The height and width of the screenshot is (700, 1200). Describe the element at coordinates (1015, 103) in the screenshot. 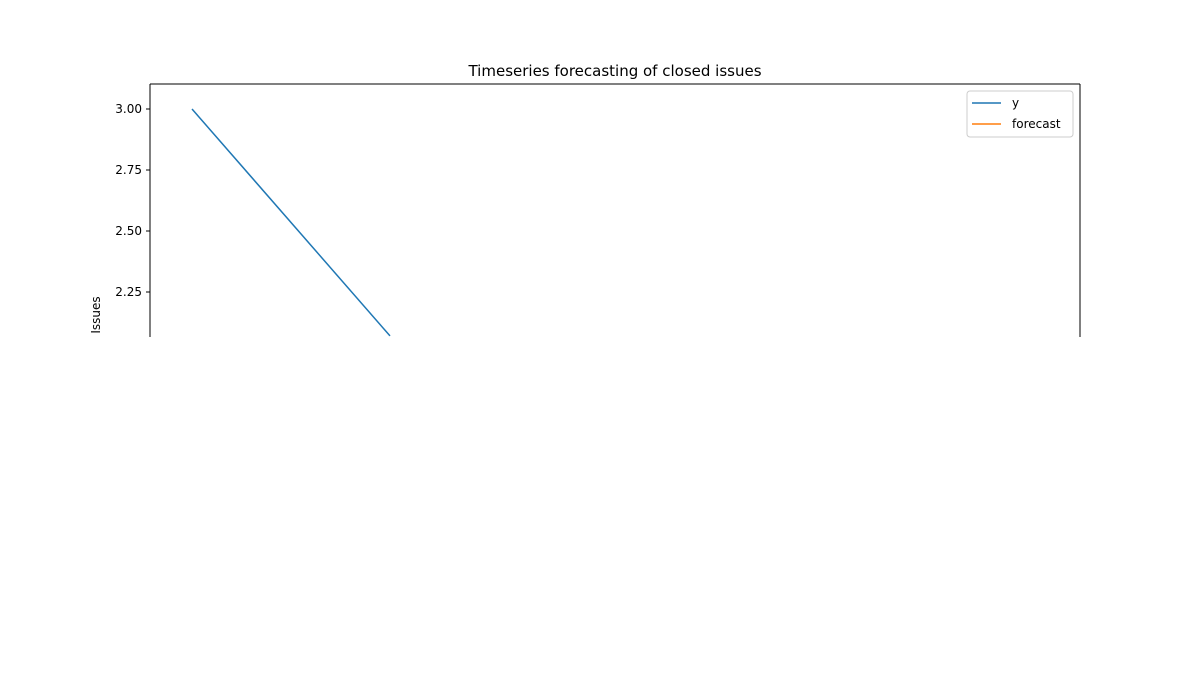

I see `legend-label-y: y` at that location.